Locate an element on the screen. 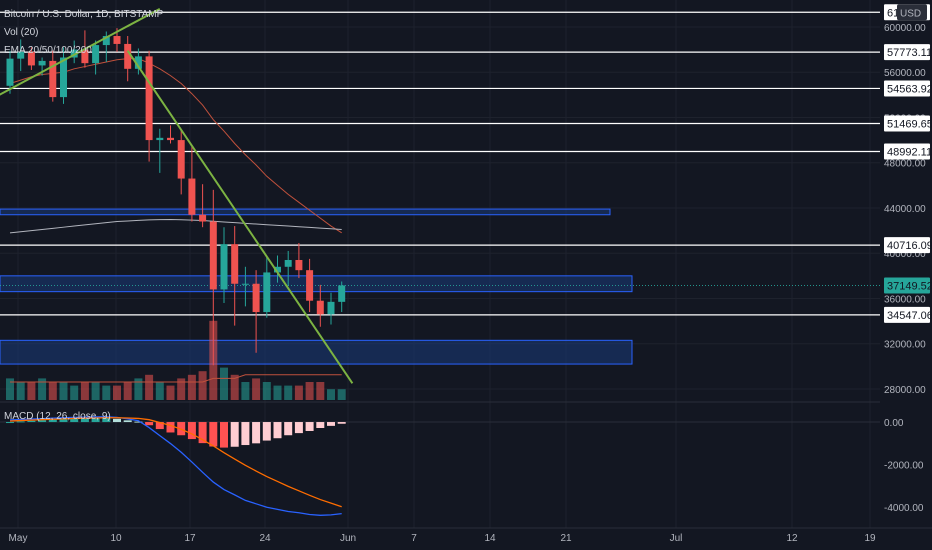 This screenshot has width=932, height=550. price-level-label: 40716.09 is located at coordinates (909, 246).